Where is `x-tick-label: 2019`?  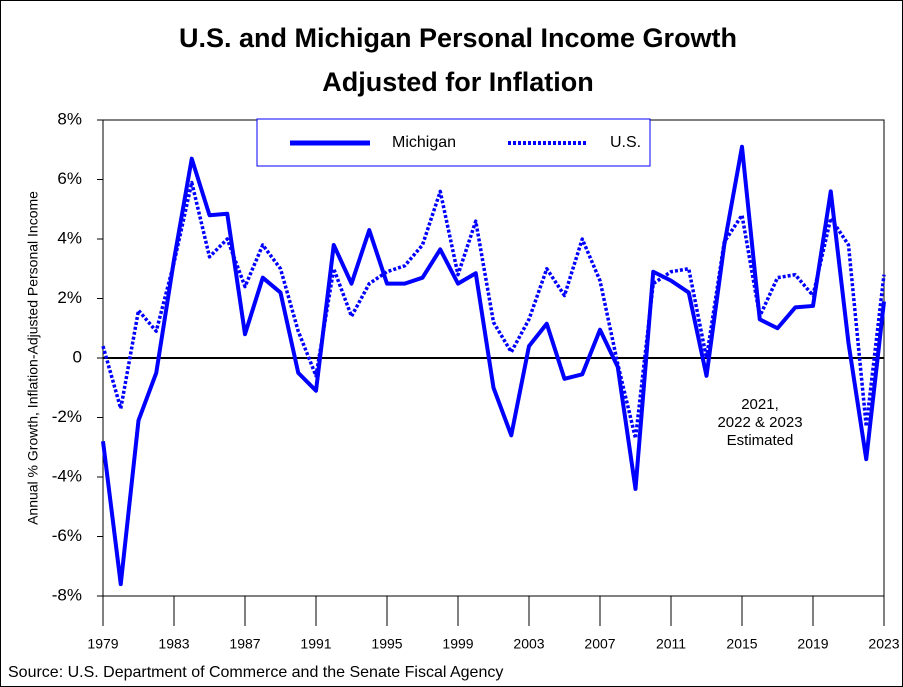 x-tick-label: 2019 is located at coordinates (812, 644).